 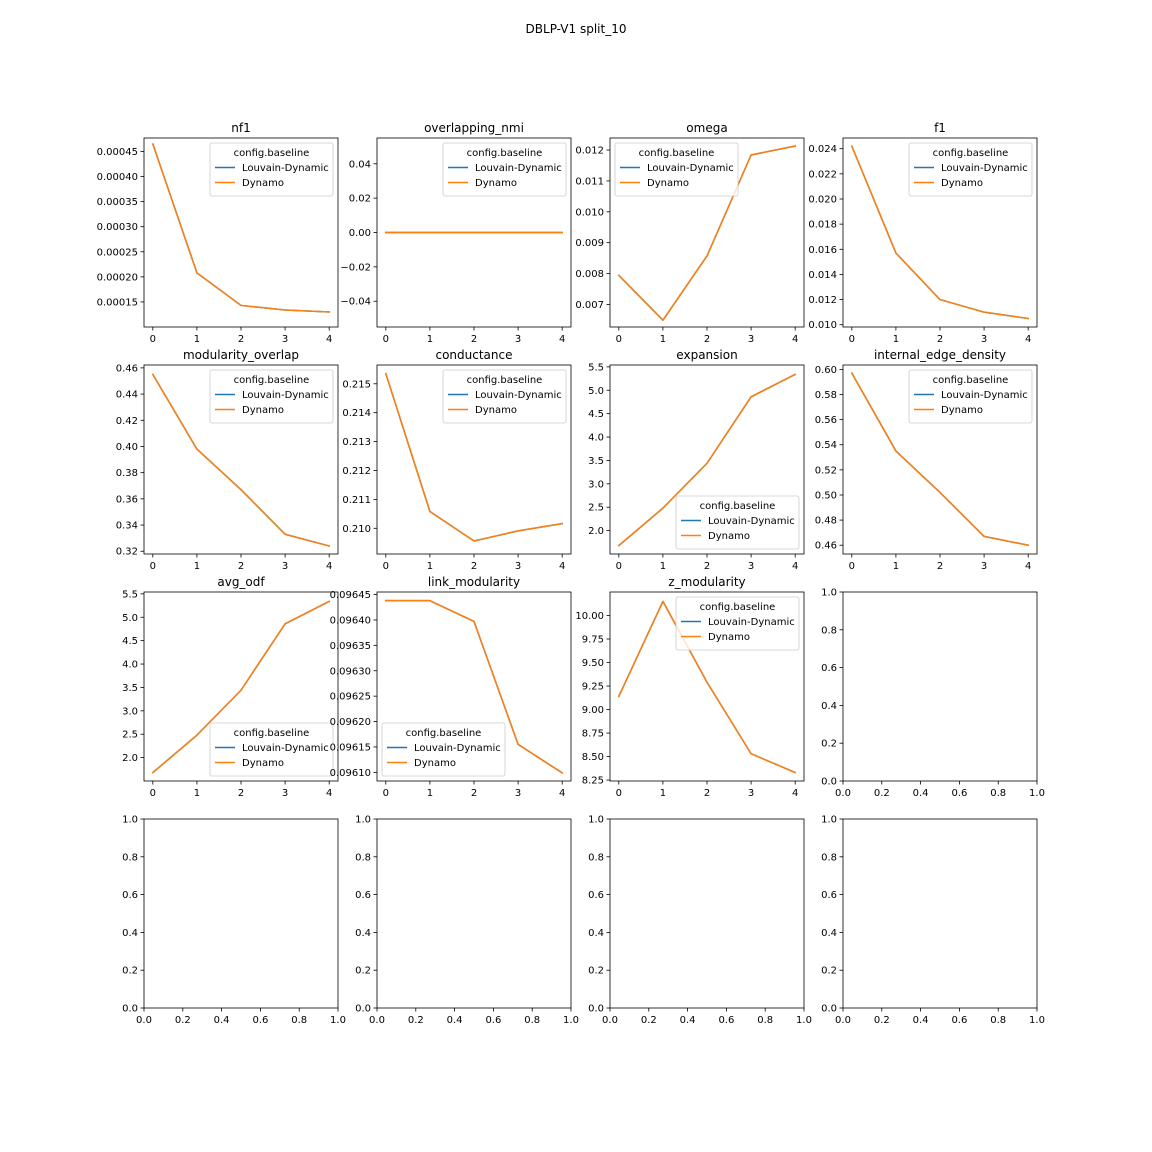 I want to click on subplot-title: overlapping_nmi, so click(x=474, y=128).